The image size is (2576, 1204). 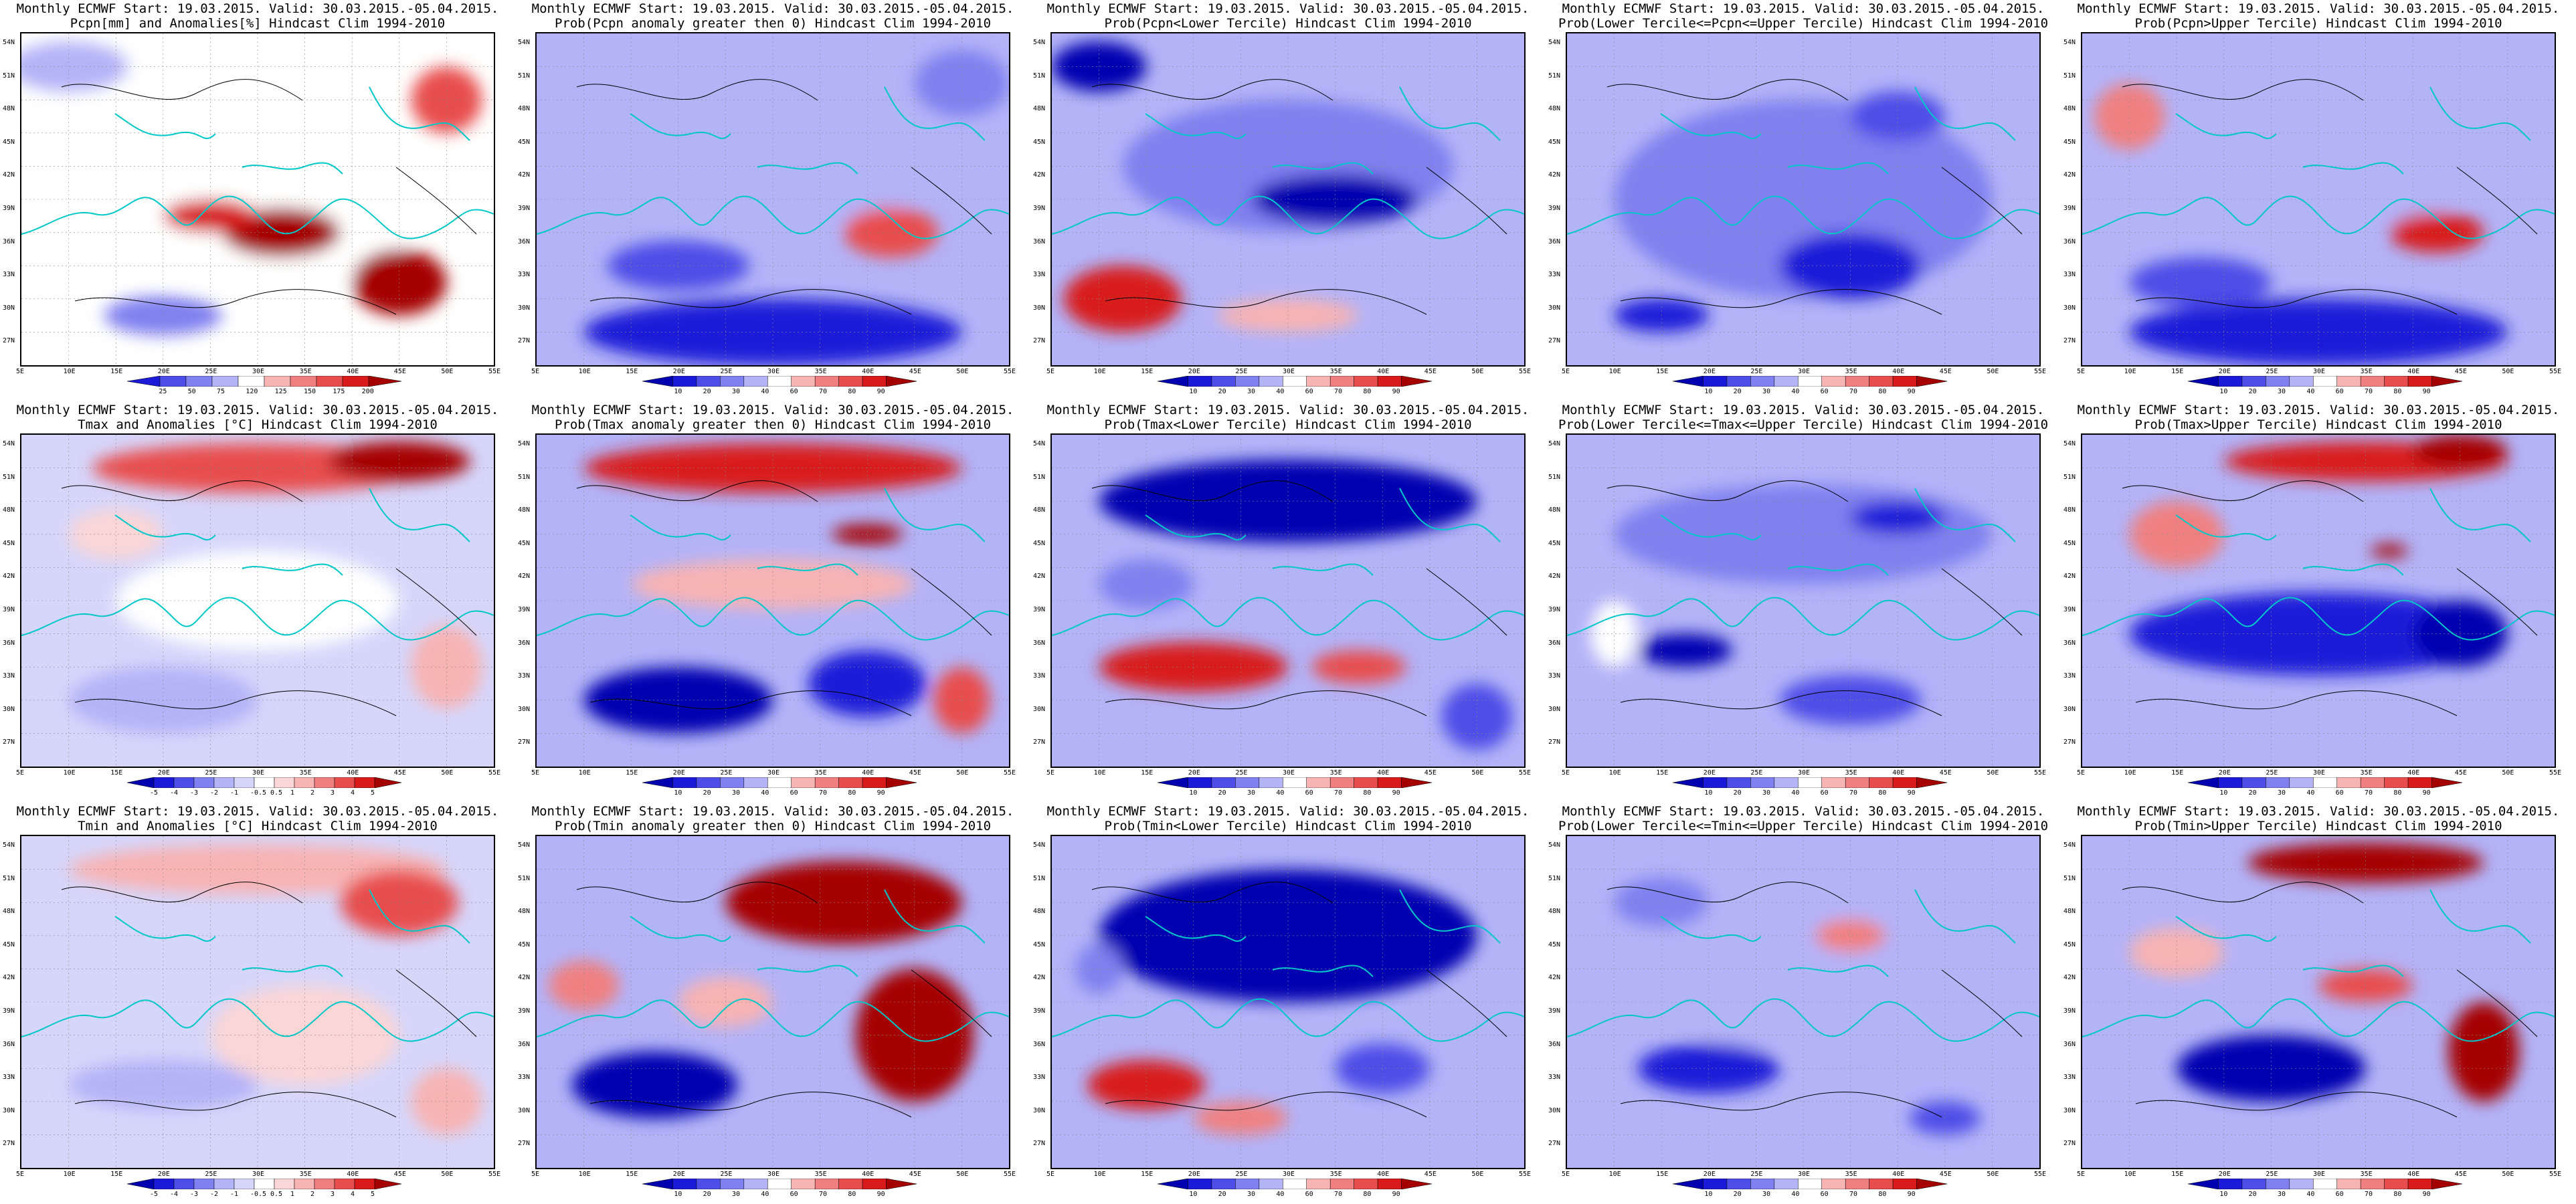 What do you see at coordinates (524, 241) in the screenshot?
I see `latitude-label: 36N` at bounding box center [524, 241].